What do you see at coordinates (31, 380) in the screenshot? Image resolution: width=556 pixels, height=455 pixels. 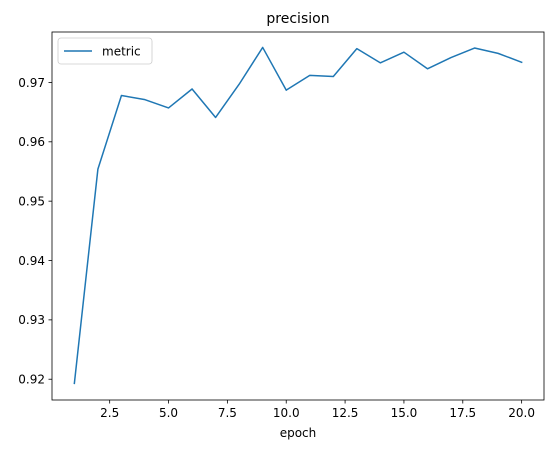 I see `y-tick-label: 0.92` at bounding box center [31, 380].